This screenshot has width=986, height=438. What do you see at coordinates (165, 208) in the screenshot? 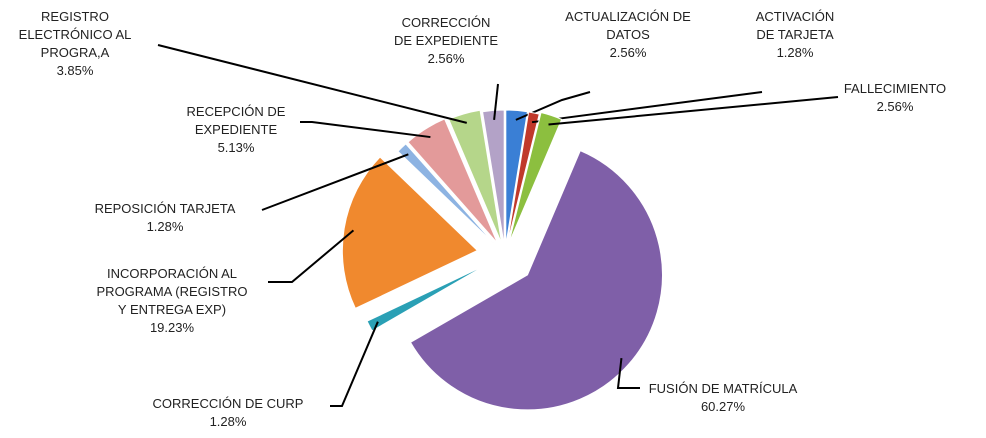
I see `slice-label: REPOSICIÓN TARJETA` at bounding box center [165, 208].